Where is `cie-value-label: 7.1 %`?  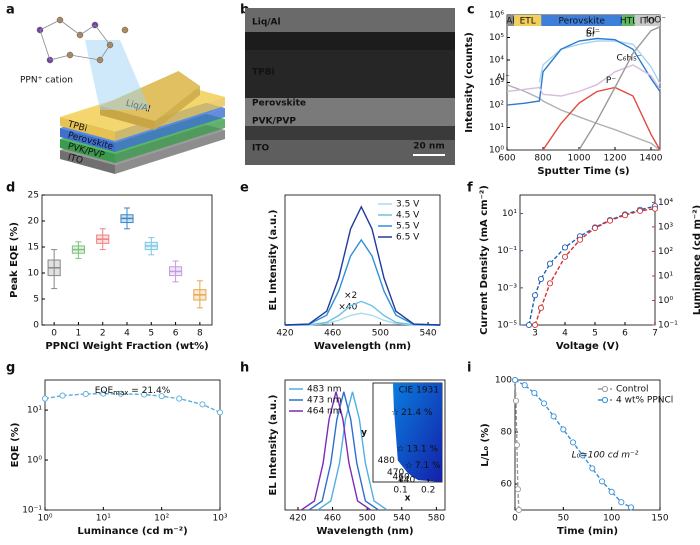 cie-value-label: 7.1 % is located at coordinates (428, 466).